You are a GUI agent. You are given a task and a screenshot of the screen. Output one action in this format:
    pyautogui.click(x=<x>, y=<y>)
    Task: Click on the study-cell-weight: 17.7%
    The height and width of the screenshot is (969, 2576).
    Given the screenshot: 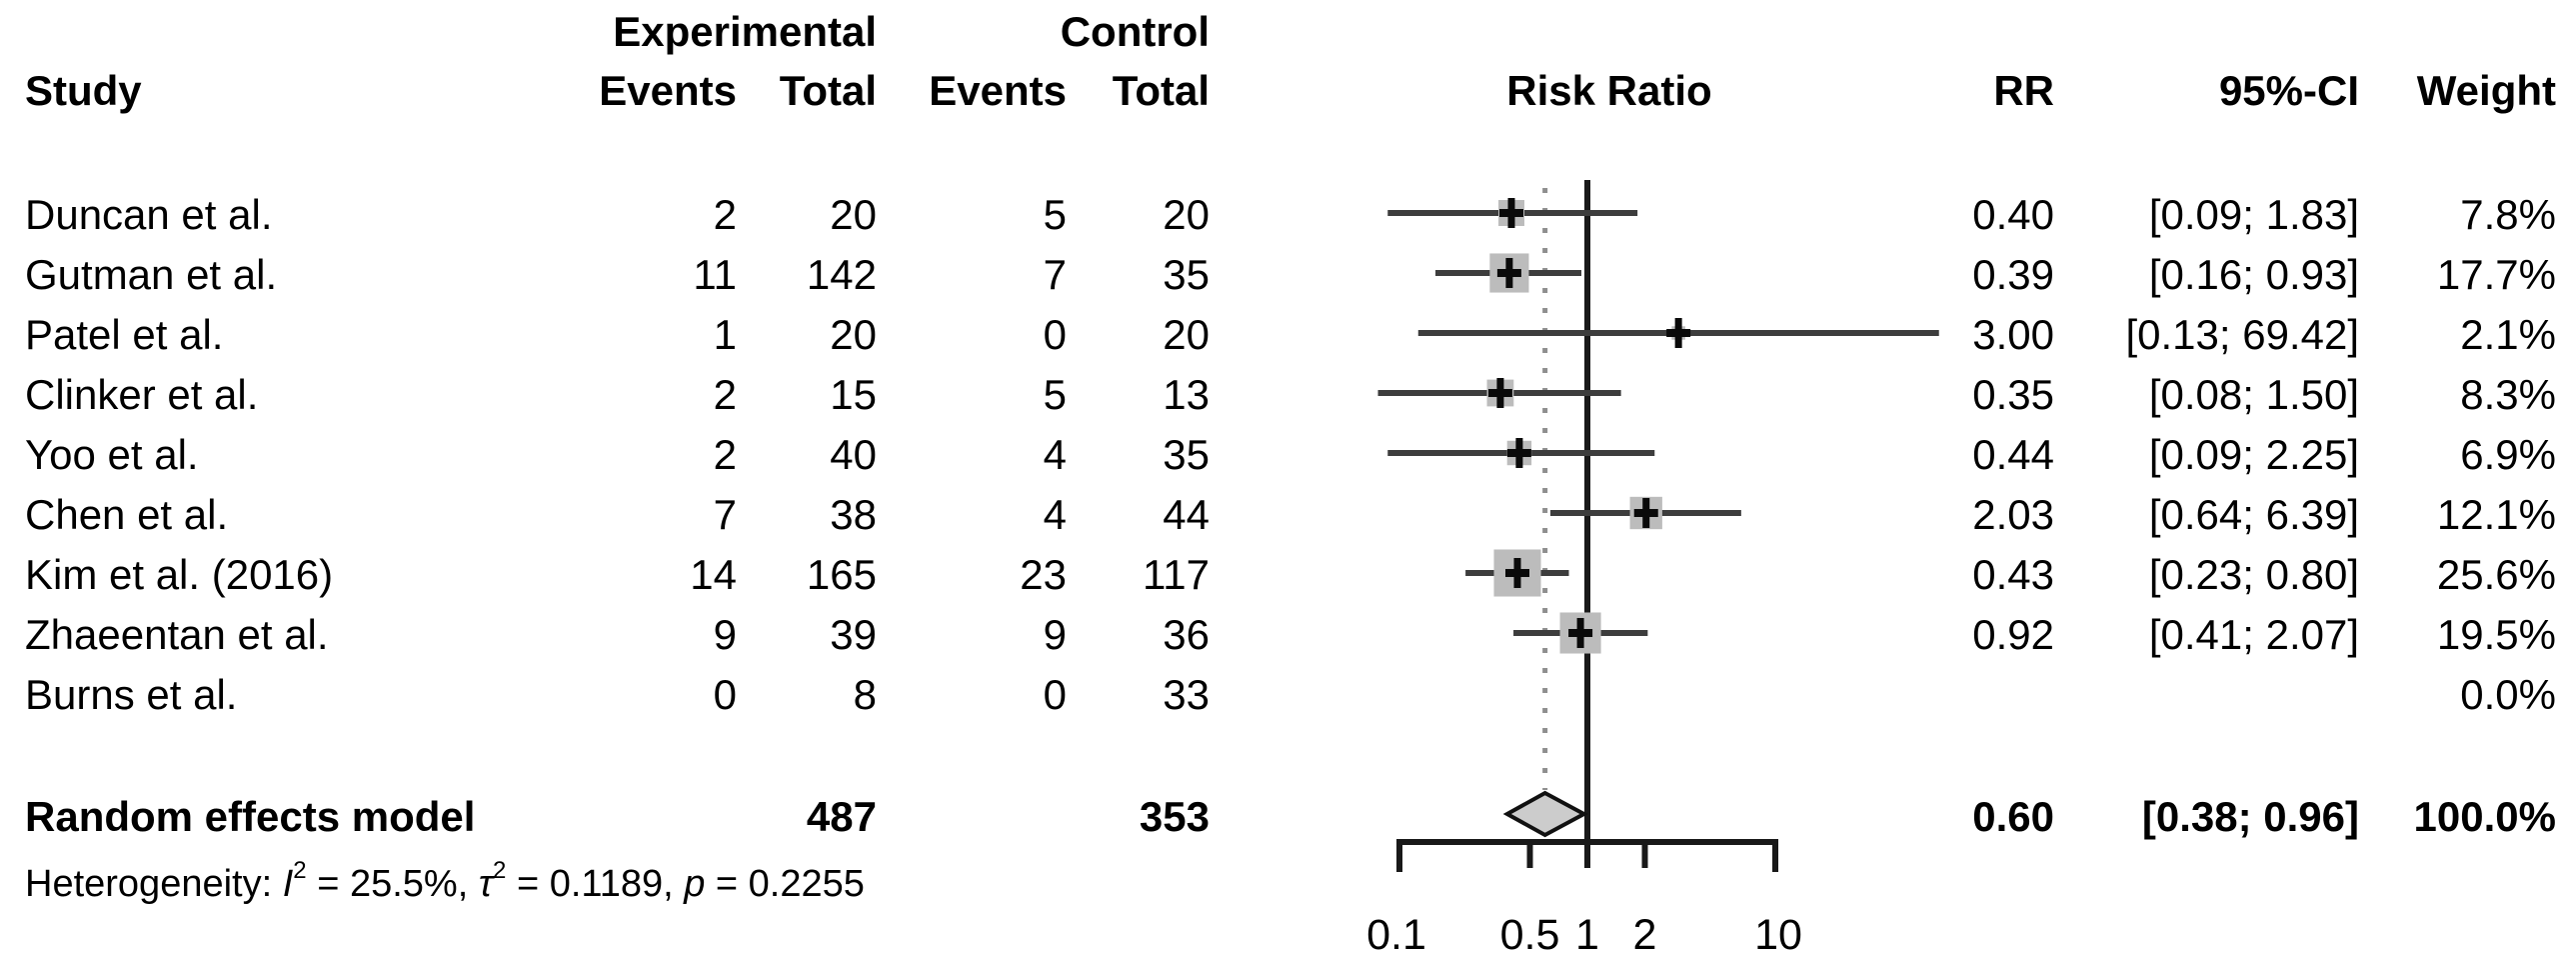 What is the action you would take?
    pyautogui.click(x=2496, y=274)
    